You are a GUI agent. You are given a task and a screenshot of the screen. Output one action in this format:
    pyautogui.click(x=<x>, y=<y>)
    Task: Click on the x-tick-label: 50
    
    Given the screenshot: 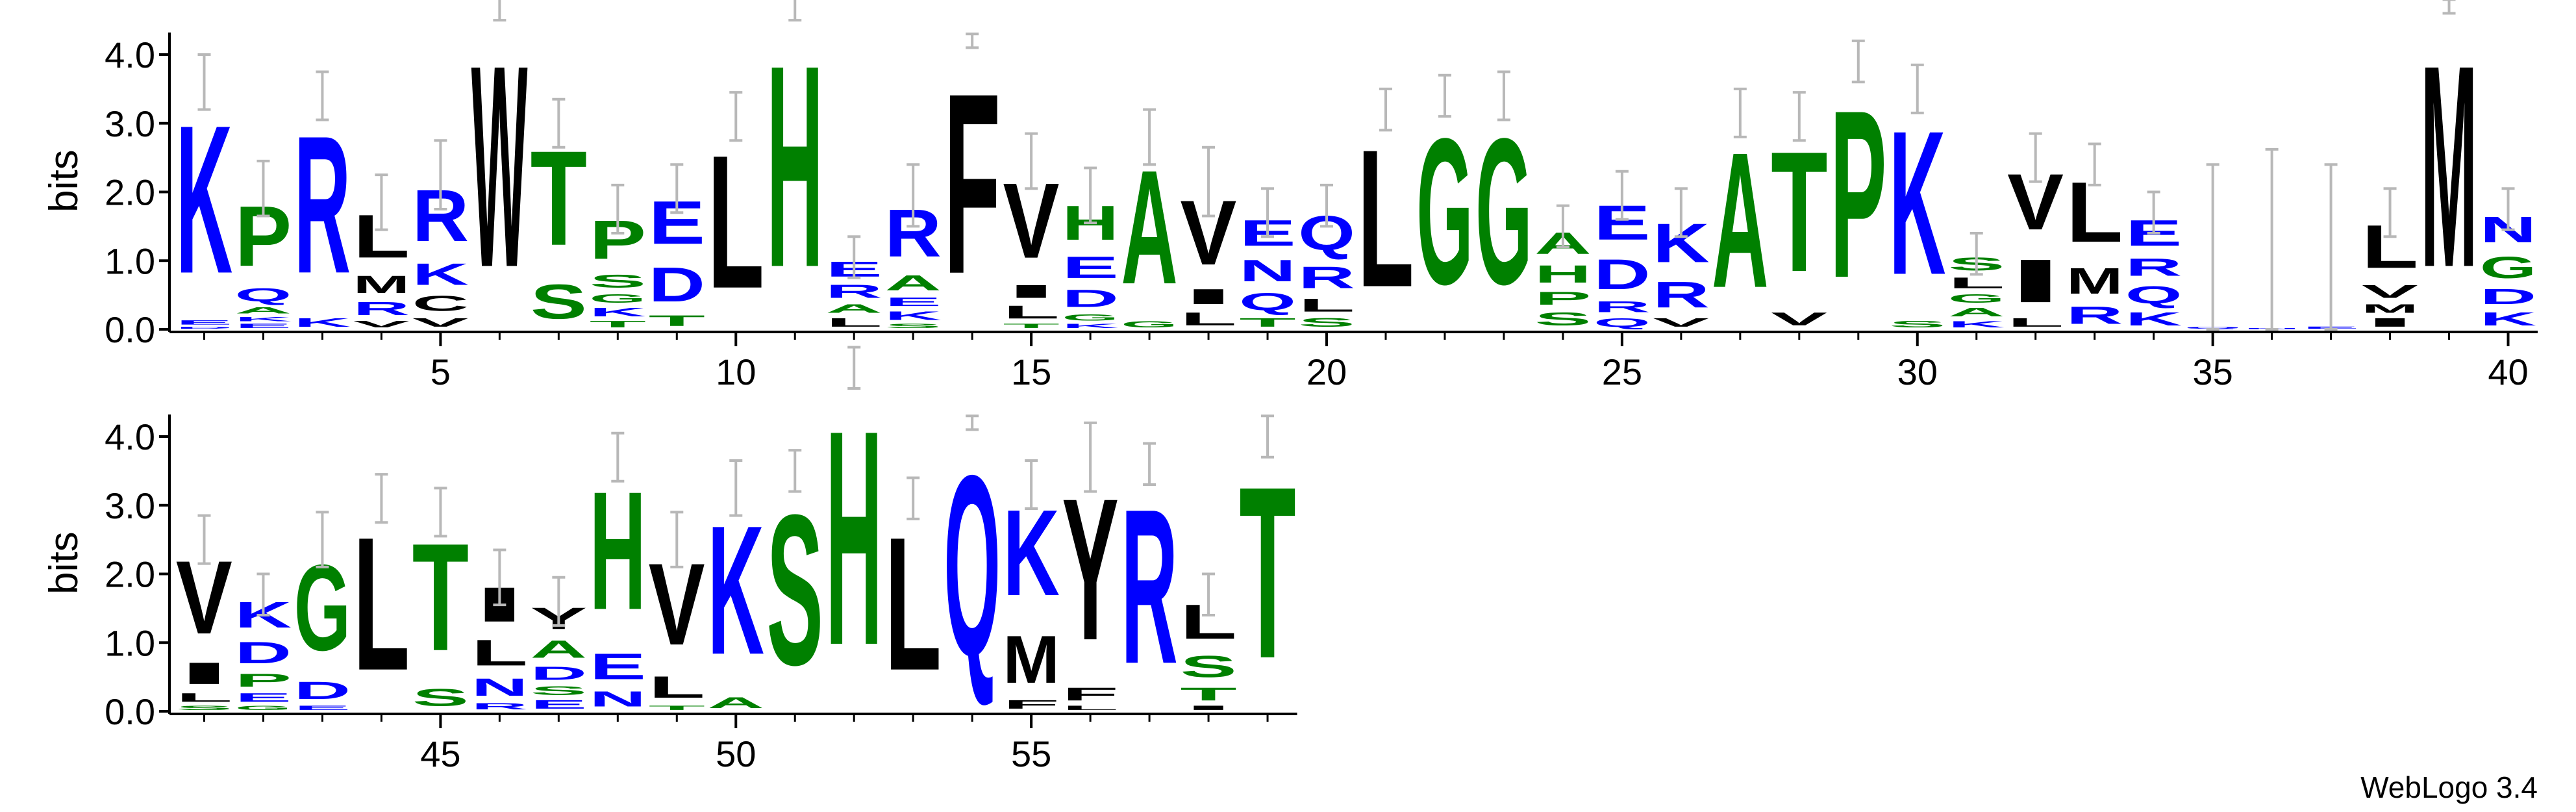 What is the action you would take?
    pyautogui.click(x=736, y=753)
    